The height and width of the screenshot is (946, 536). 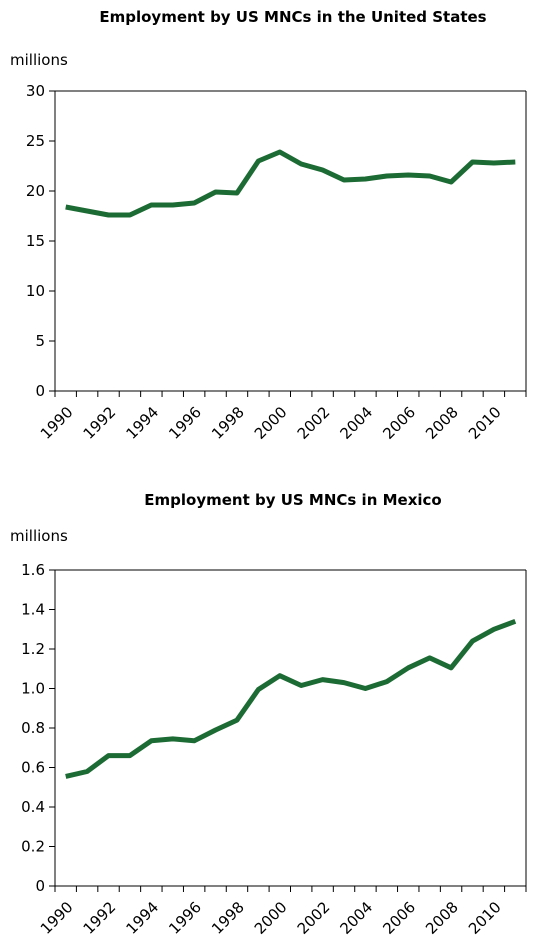 I want to click on y-tick-labels: 0 5 10 15 20 25 30, so click(x=35, y=241).